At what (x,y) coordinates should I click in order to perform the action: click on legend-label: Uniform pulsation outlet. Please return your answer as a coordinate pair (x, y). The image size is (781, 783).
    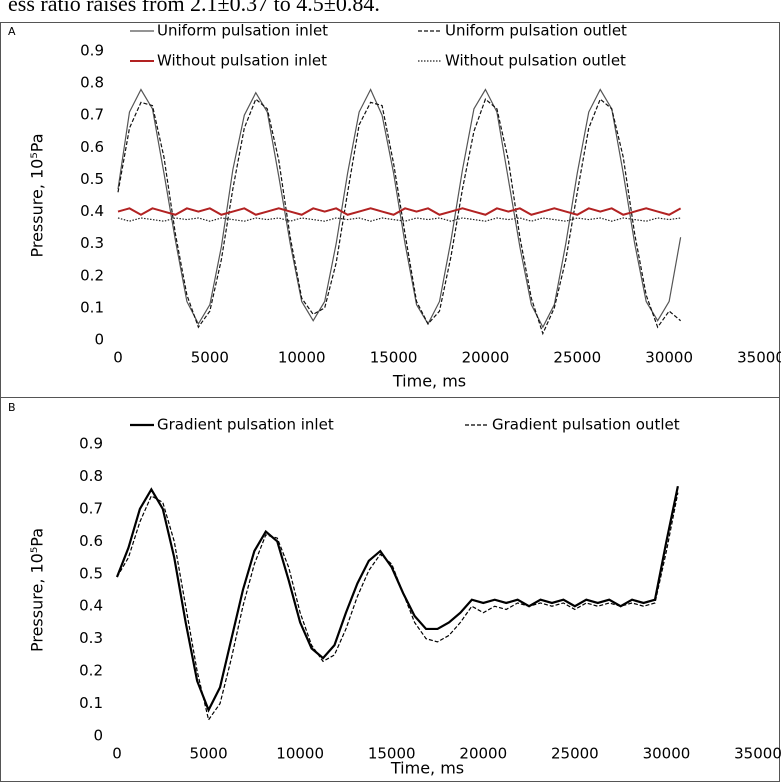
    Looking at the image, I should click on (536, 31).